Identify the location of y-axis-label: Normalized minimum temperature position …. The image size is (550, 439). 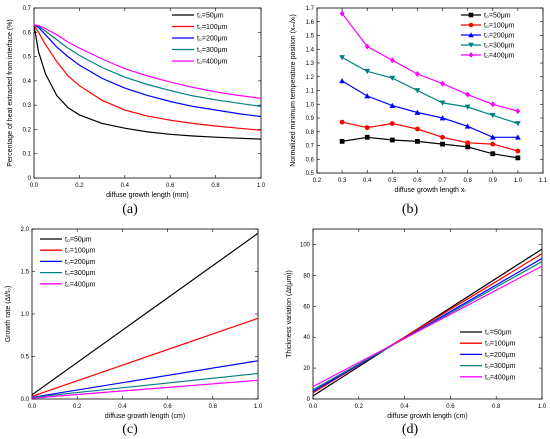
(293, 90).